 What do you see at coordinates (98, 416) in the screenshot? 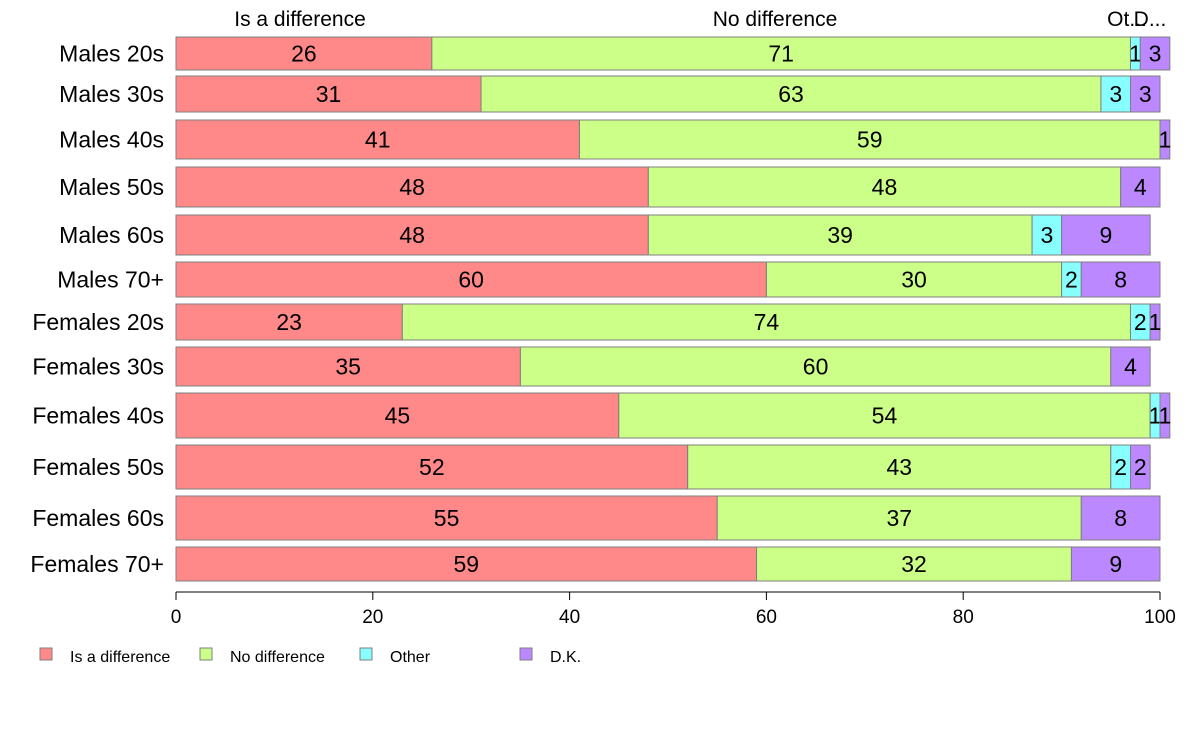
I see `category-label-females-40s: Females 40s` at bounding box center [98, 416].